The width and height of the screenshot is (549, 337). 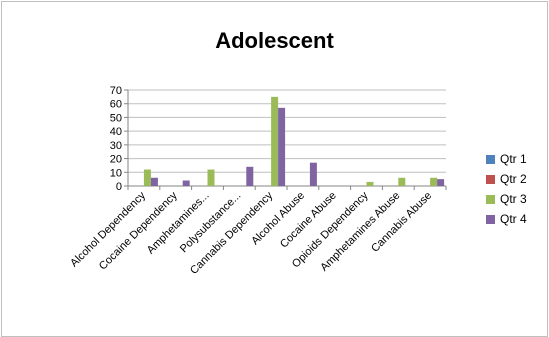 What do you see at coordinates (116, 160) in the screenshot?
I see `y-tick-label: 20` at bounding box center [116, 160].